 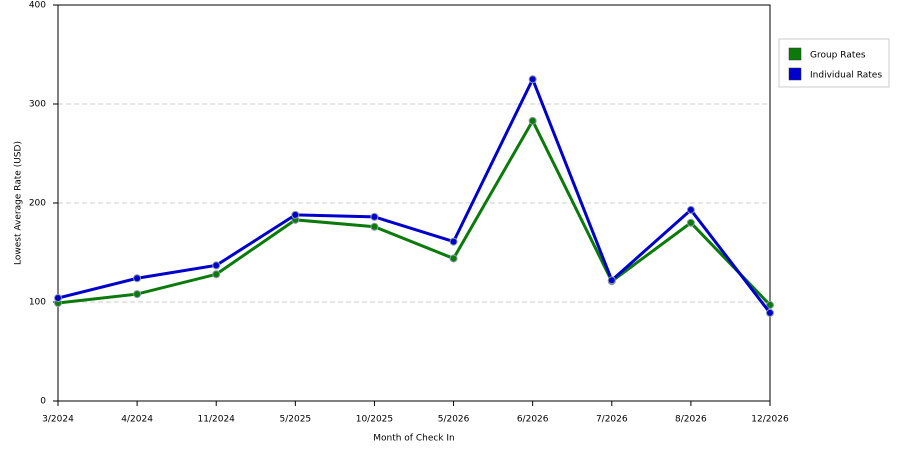 I want to click on x-axis-label: Month of Check In, so click(x=414, y=439).